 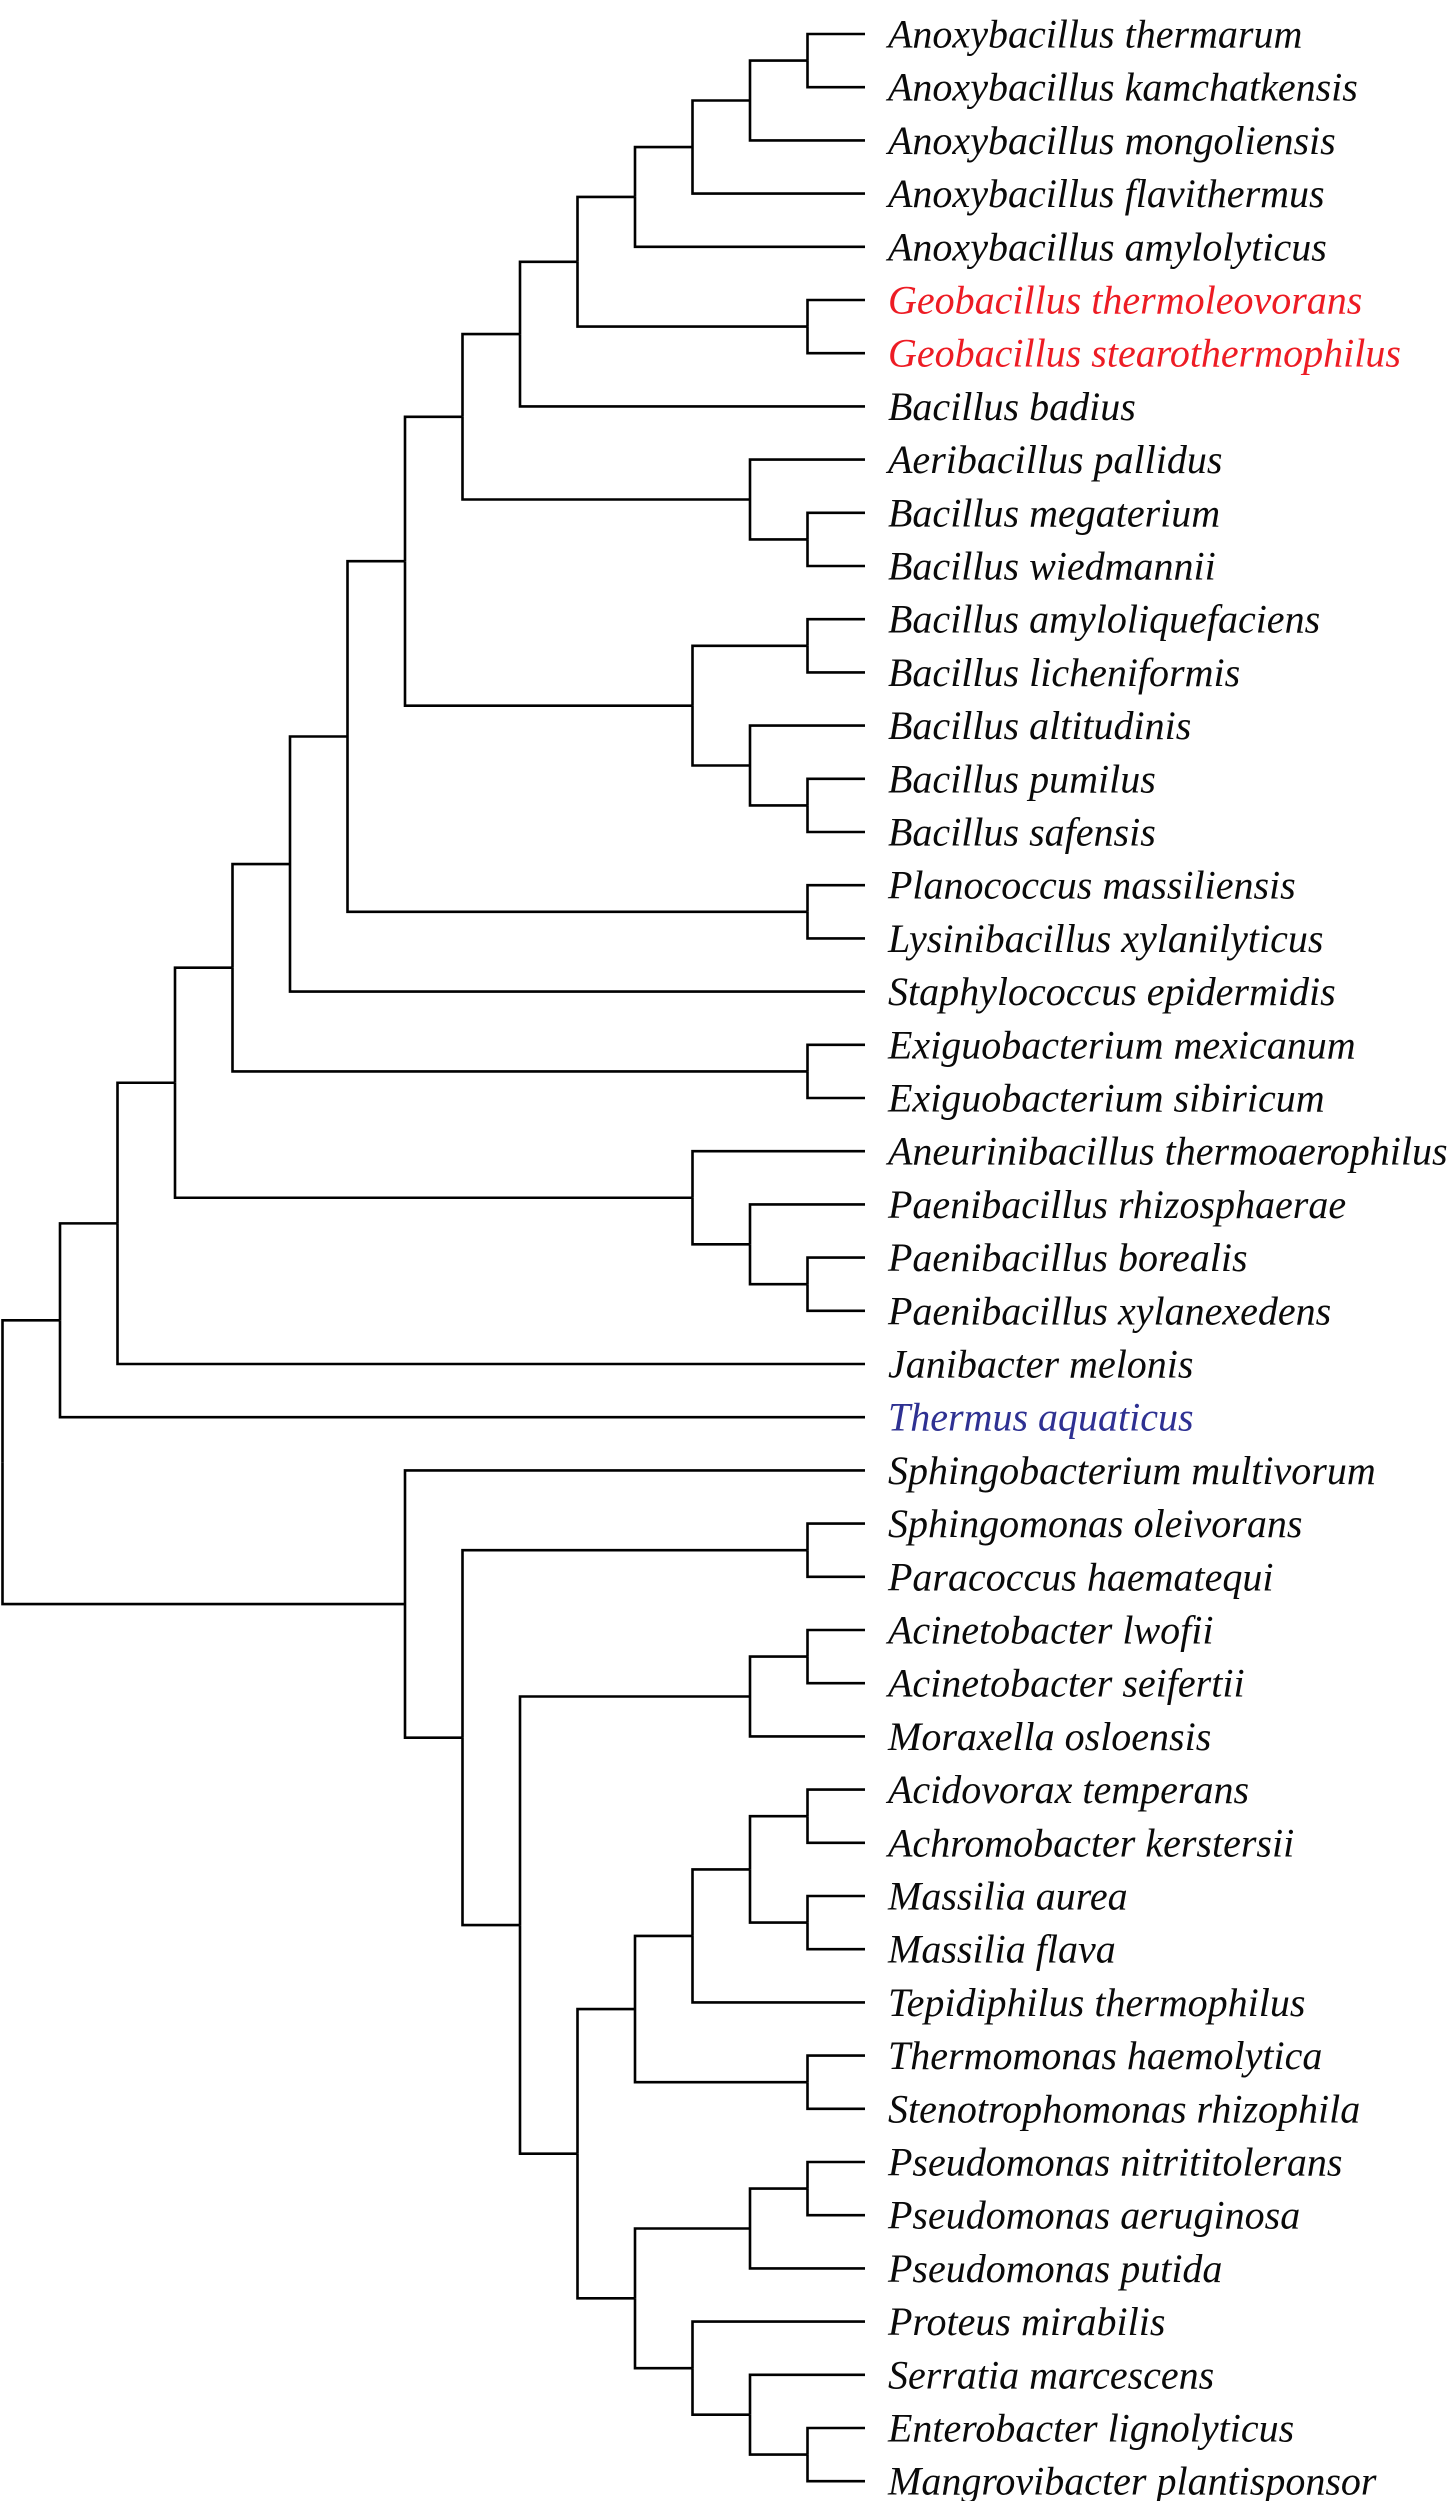 I want to click on taxon-label: Sphingomonas oleivorans, so click(x=1095, y=1523).